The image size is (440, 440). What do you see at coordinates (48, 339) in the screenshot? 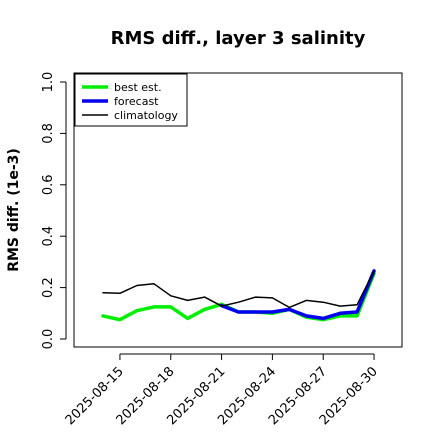
I see `y-tick-label: 0.0` at bounding box center [48, 339].